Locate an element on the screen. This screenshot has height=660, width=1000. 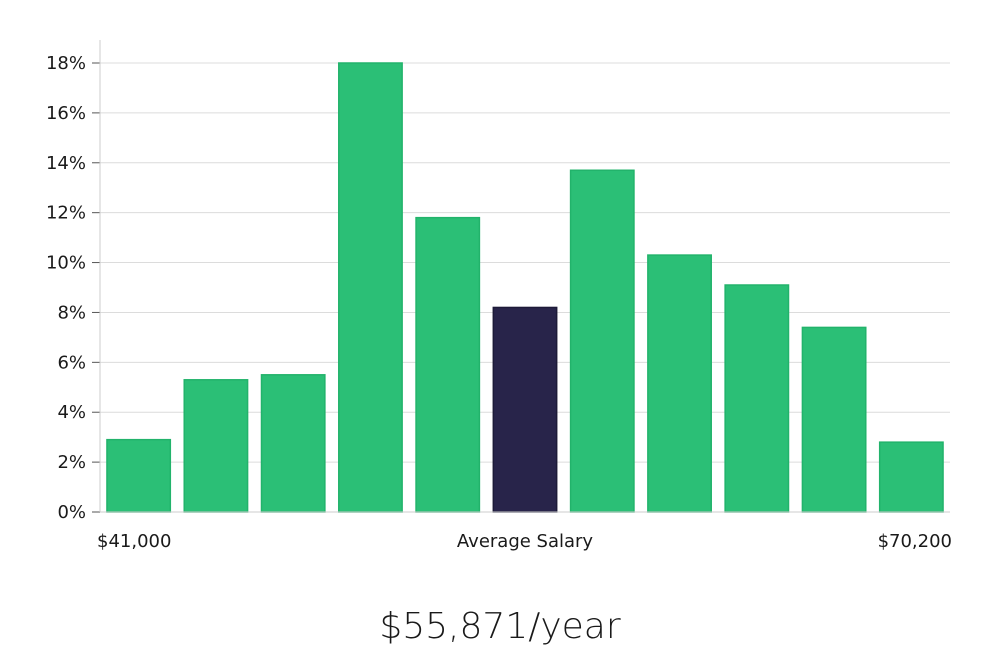
y-tick-label: 6% is located at coordinates (71, 362).